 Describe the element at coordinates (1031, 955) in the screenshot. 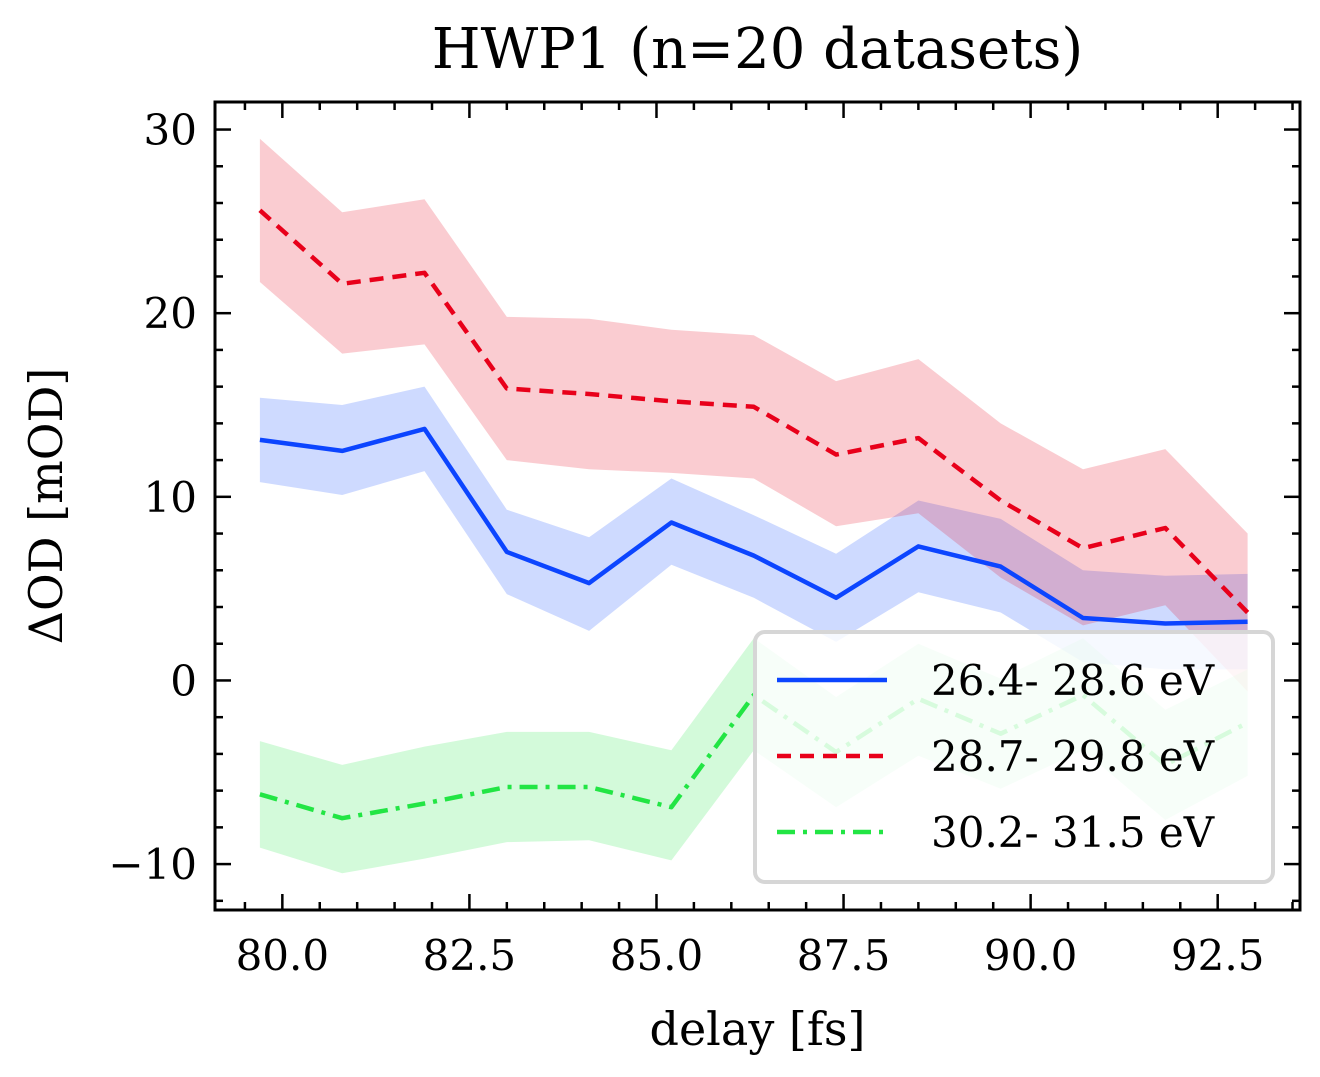

I see `x-tick-label: 90.0` at that location.